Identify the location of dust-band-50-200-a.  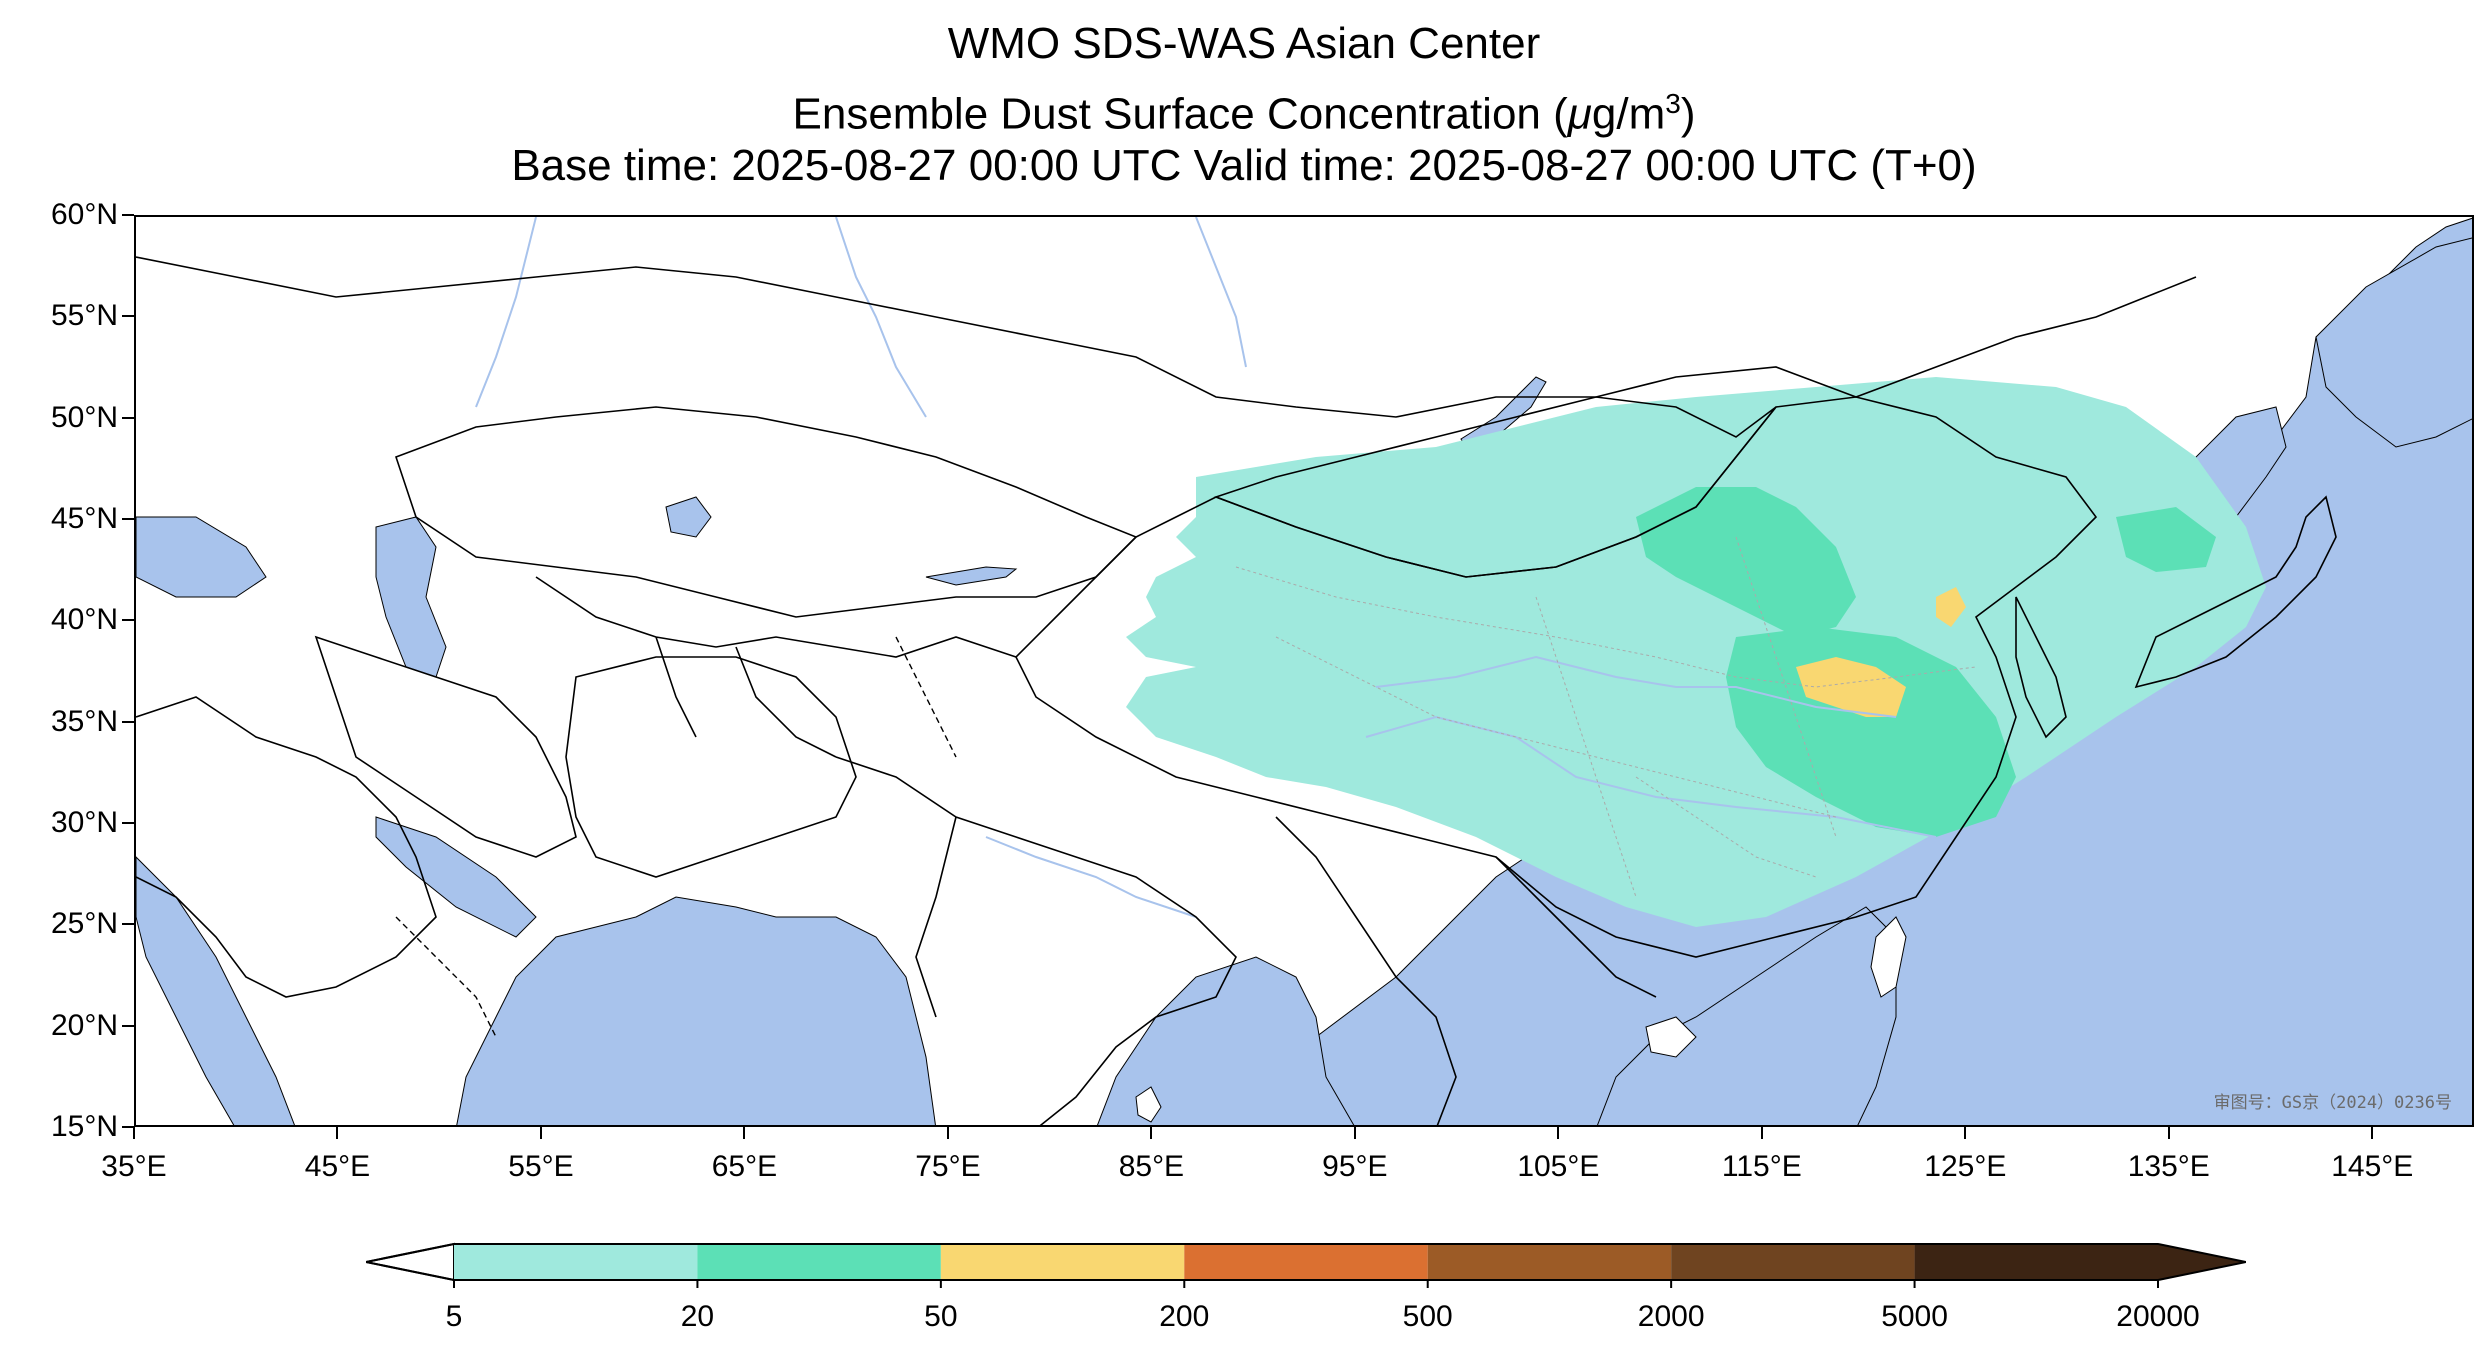
(1851, 687).